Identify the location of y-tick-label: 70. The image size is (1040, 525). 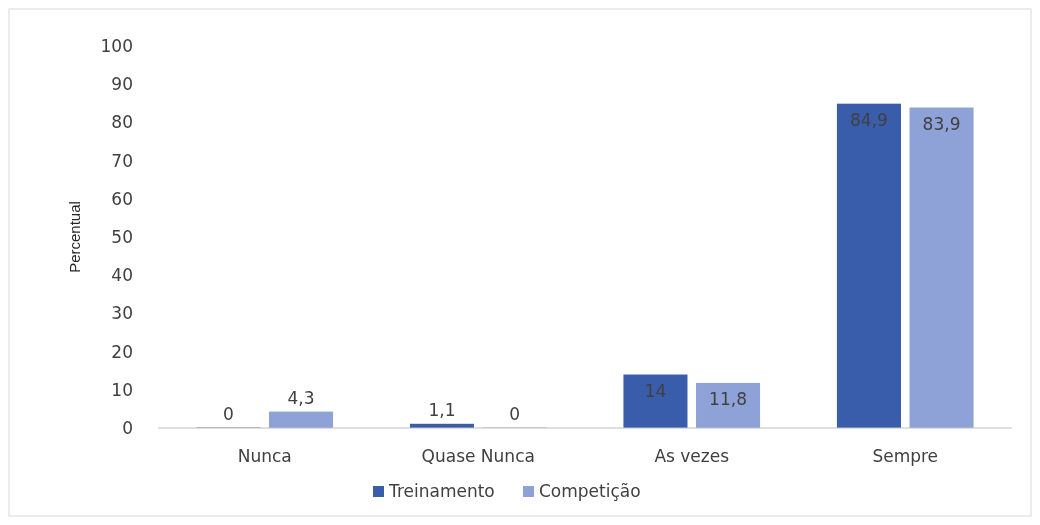
(122, 160).